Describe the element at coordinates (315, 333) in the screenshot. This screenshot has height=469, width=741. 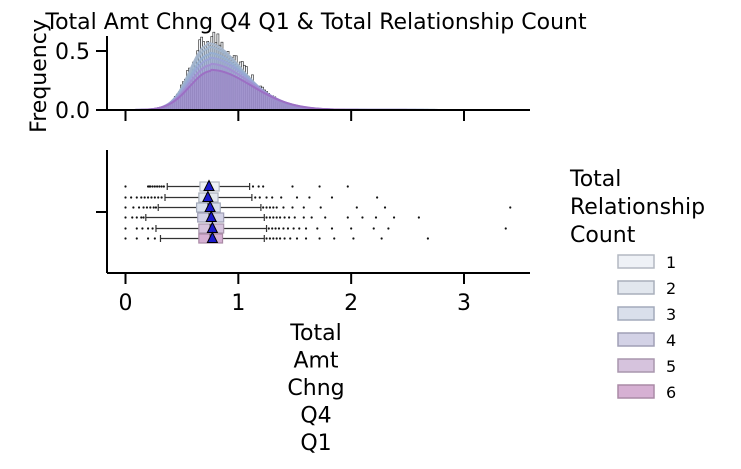
I see `x-axis-label-line: Total` at that location.